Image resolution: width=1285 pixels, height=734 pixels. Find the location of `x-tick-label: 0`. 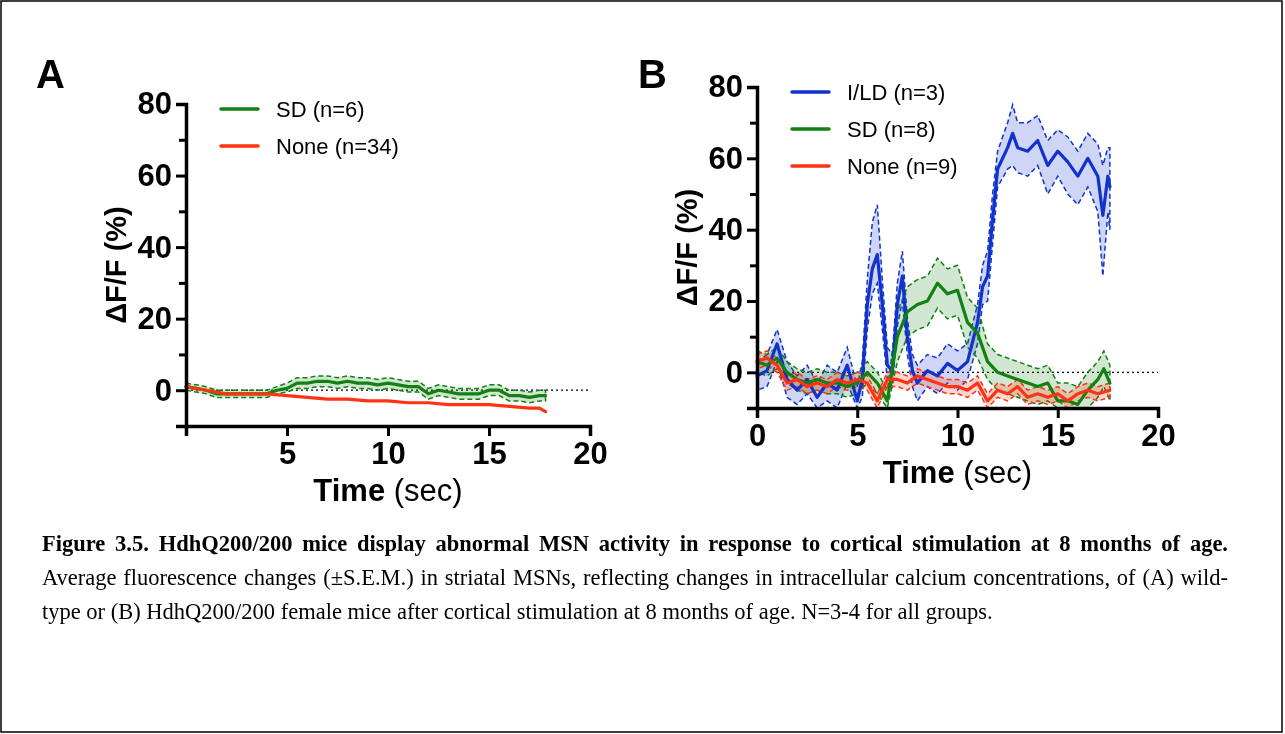

x-tick-label: 0 is located at coordinates (757, 436).